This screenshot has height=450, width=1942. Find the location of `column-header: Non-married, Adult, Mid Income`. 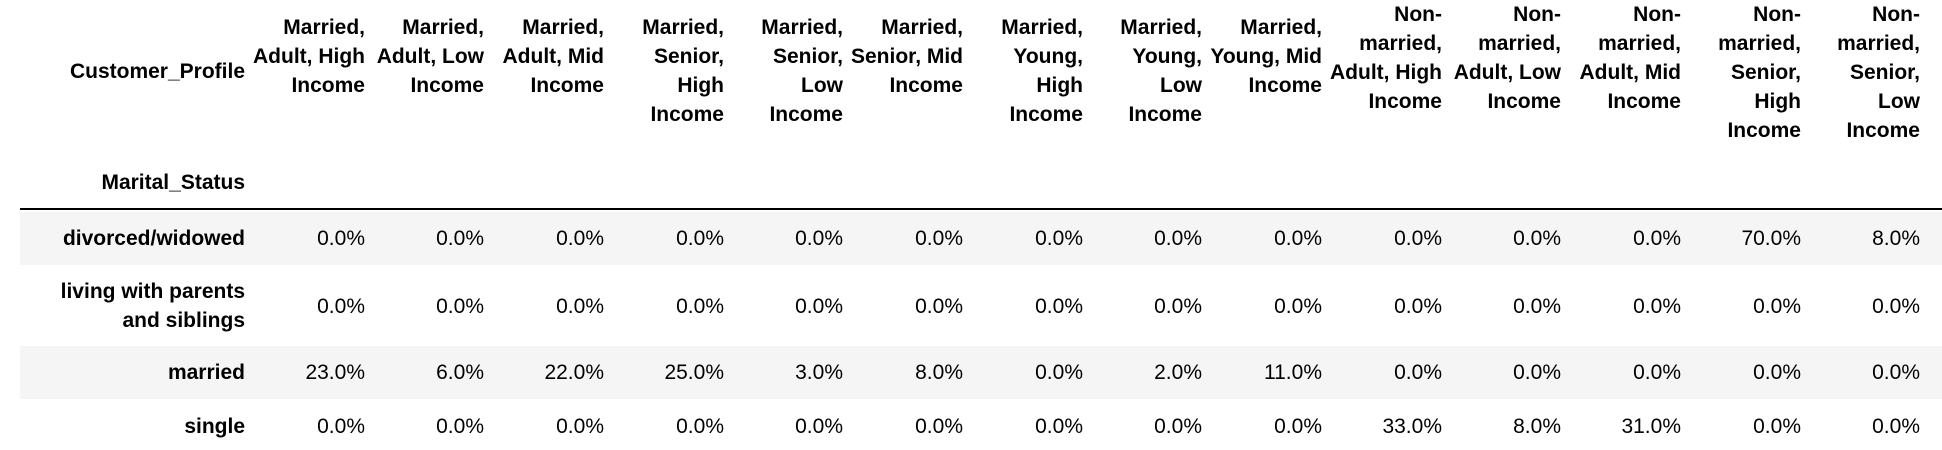

column-header: Non-married, Adult, Mid Income is located at coordinates (1630, 58).